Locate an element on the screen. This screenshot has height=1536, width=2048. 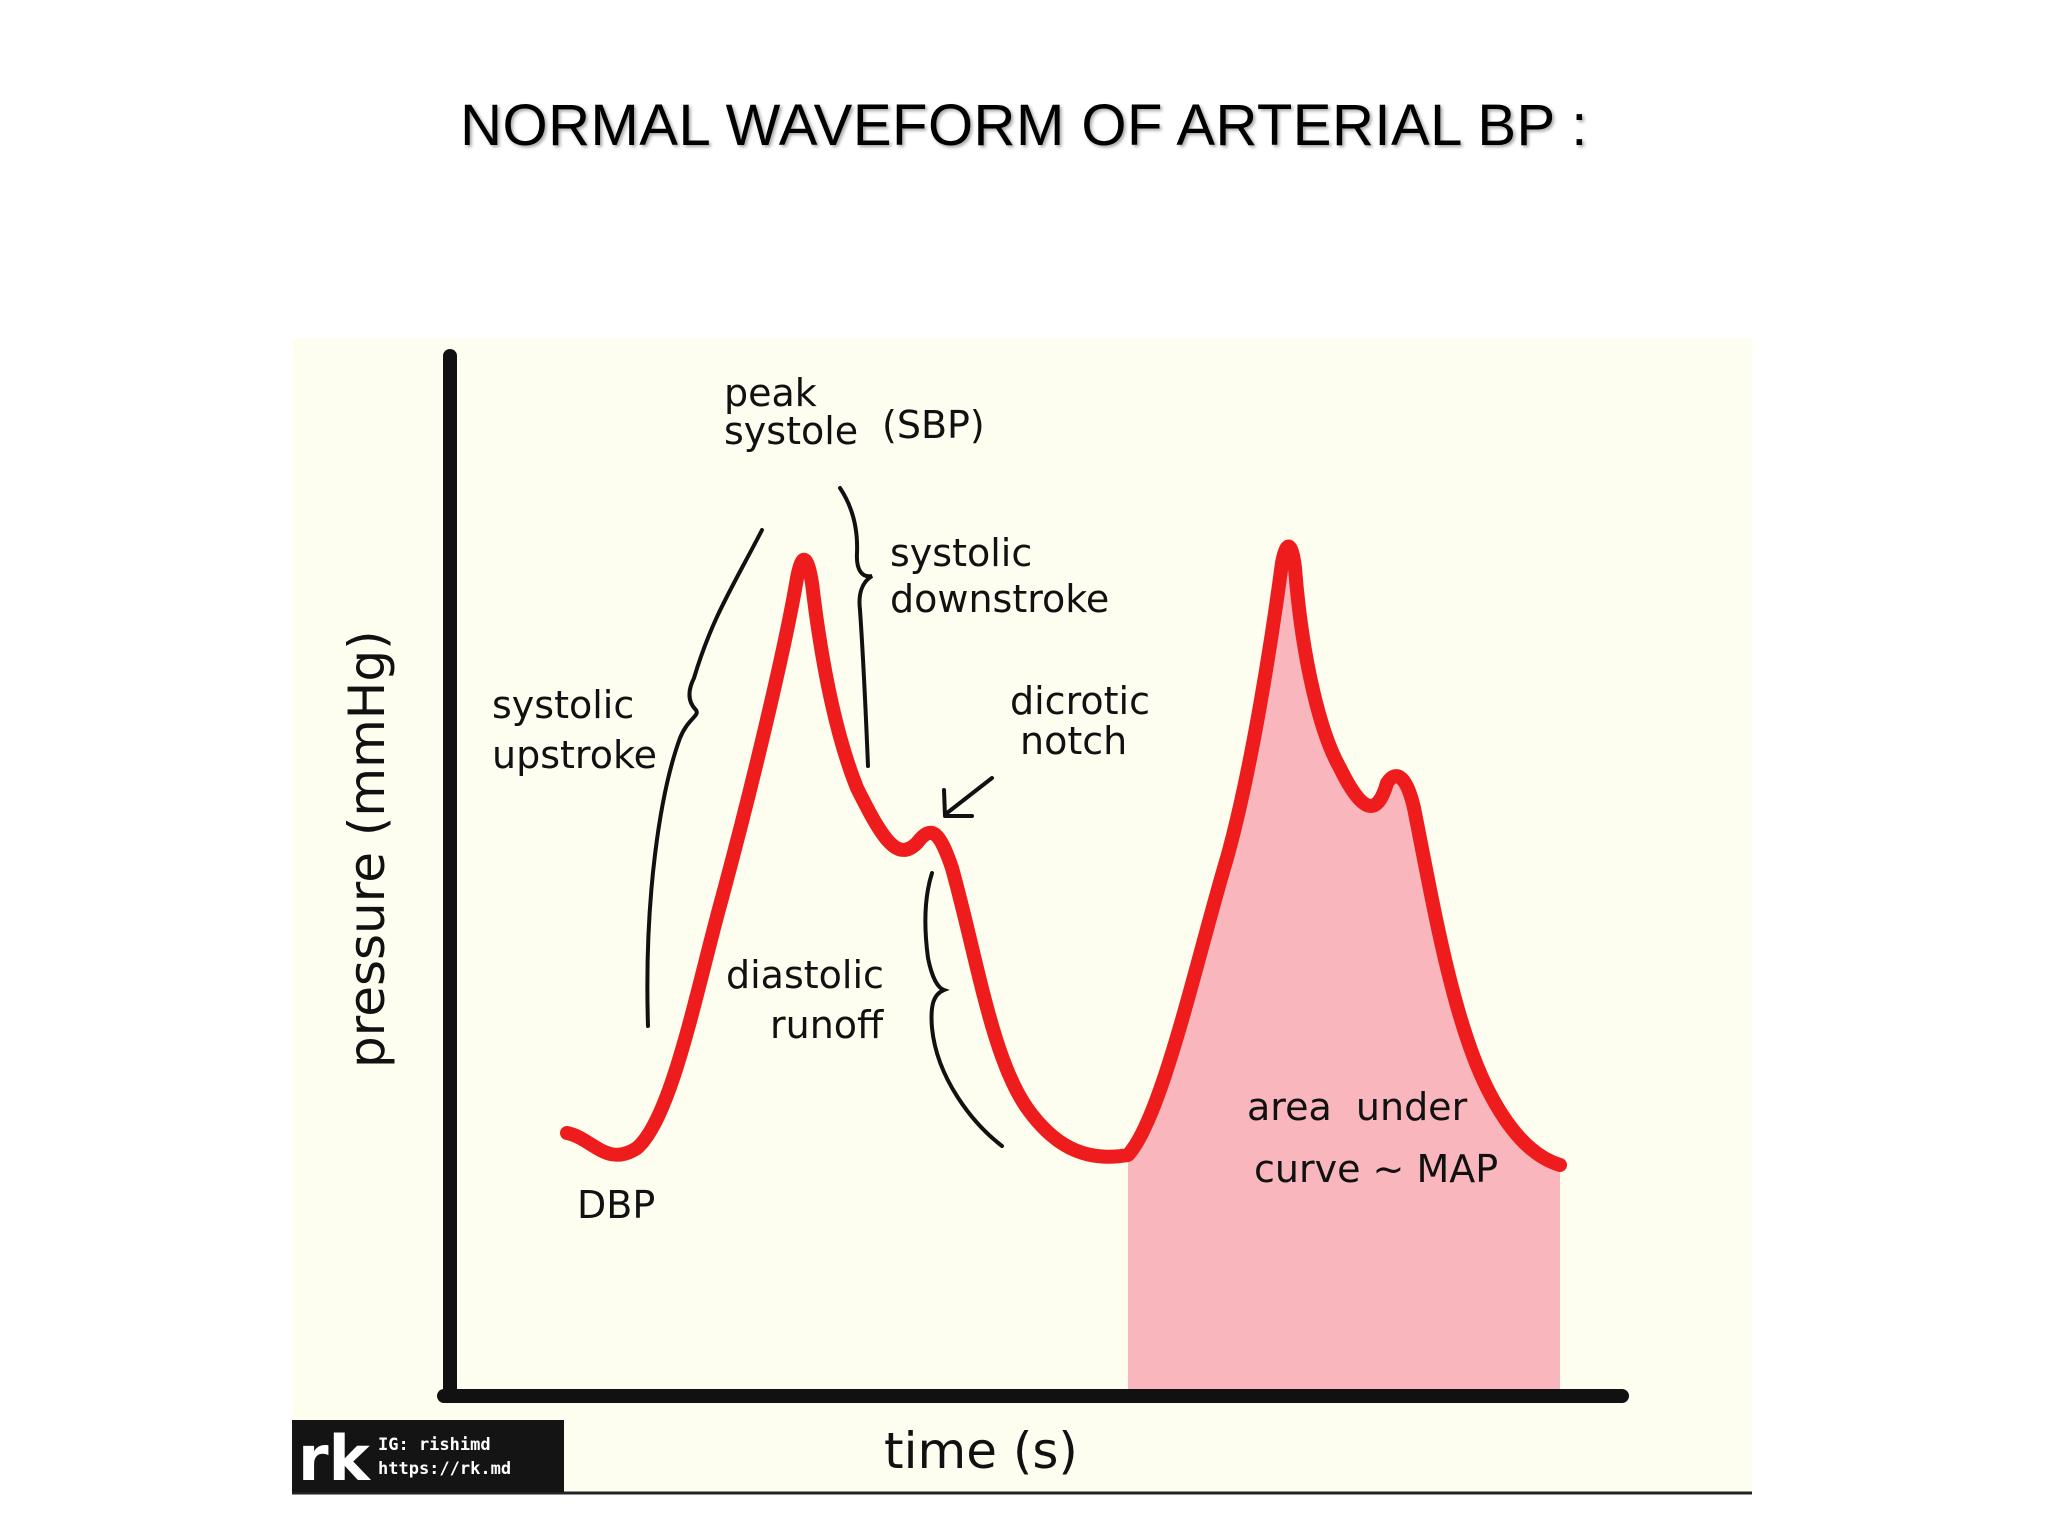
dbp-label: DBP is located at coordinates (616, 1205).